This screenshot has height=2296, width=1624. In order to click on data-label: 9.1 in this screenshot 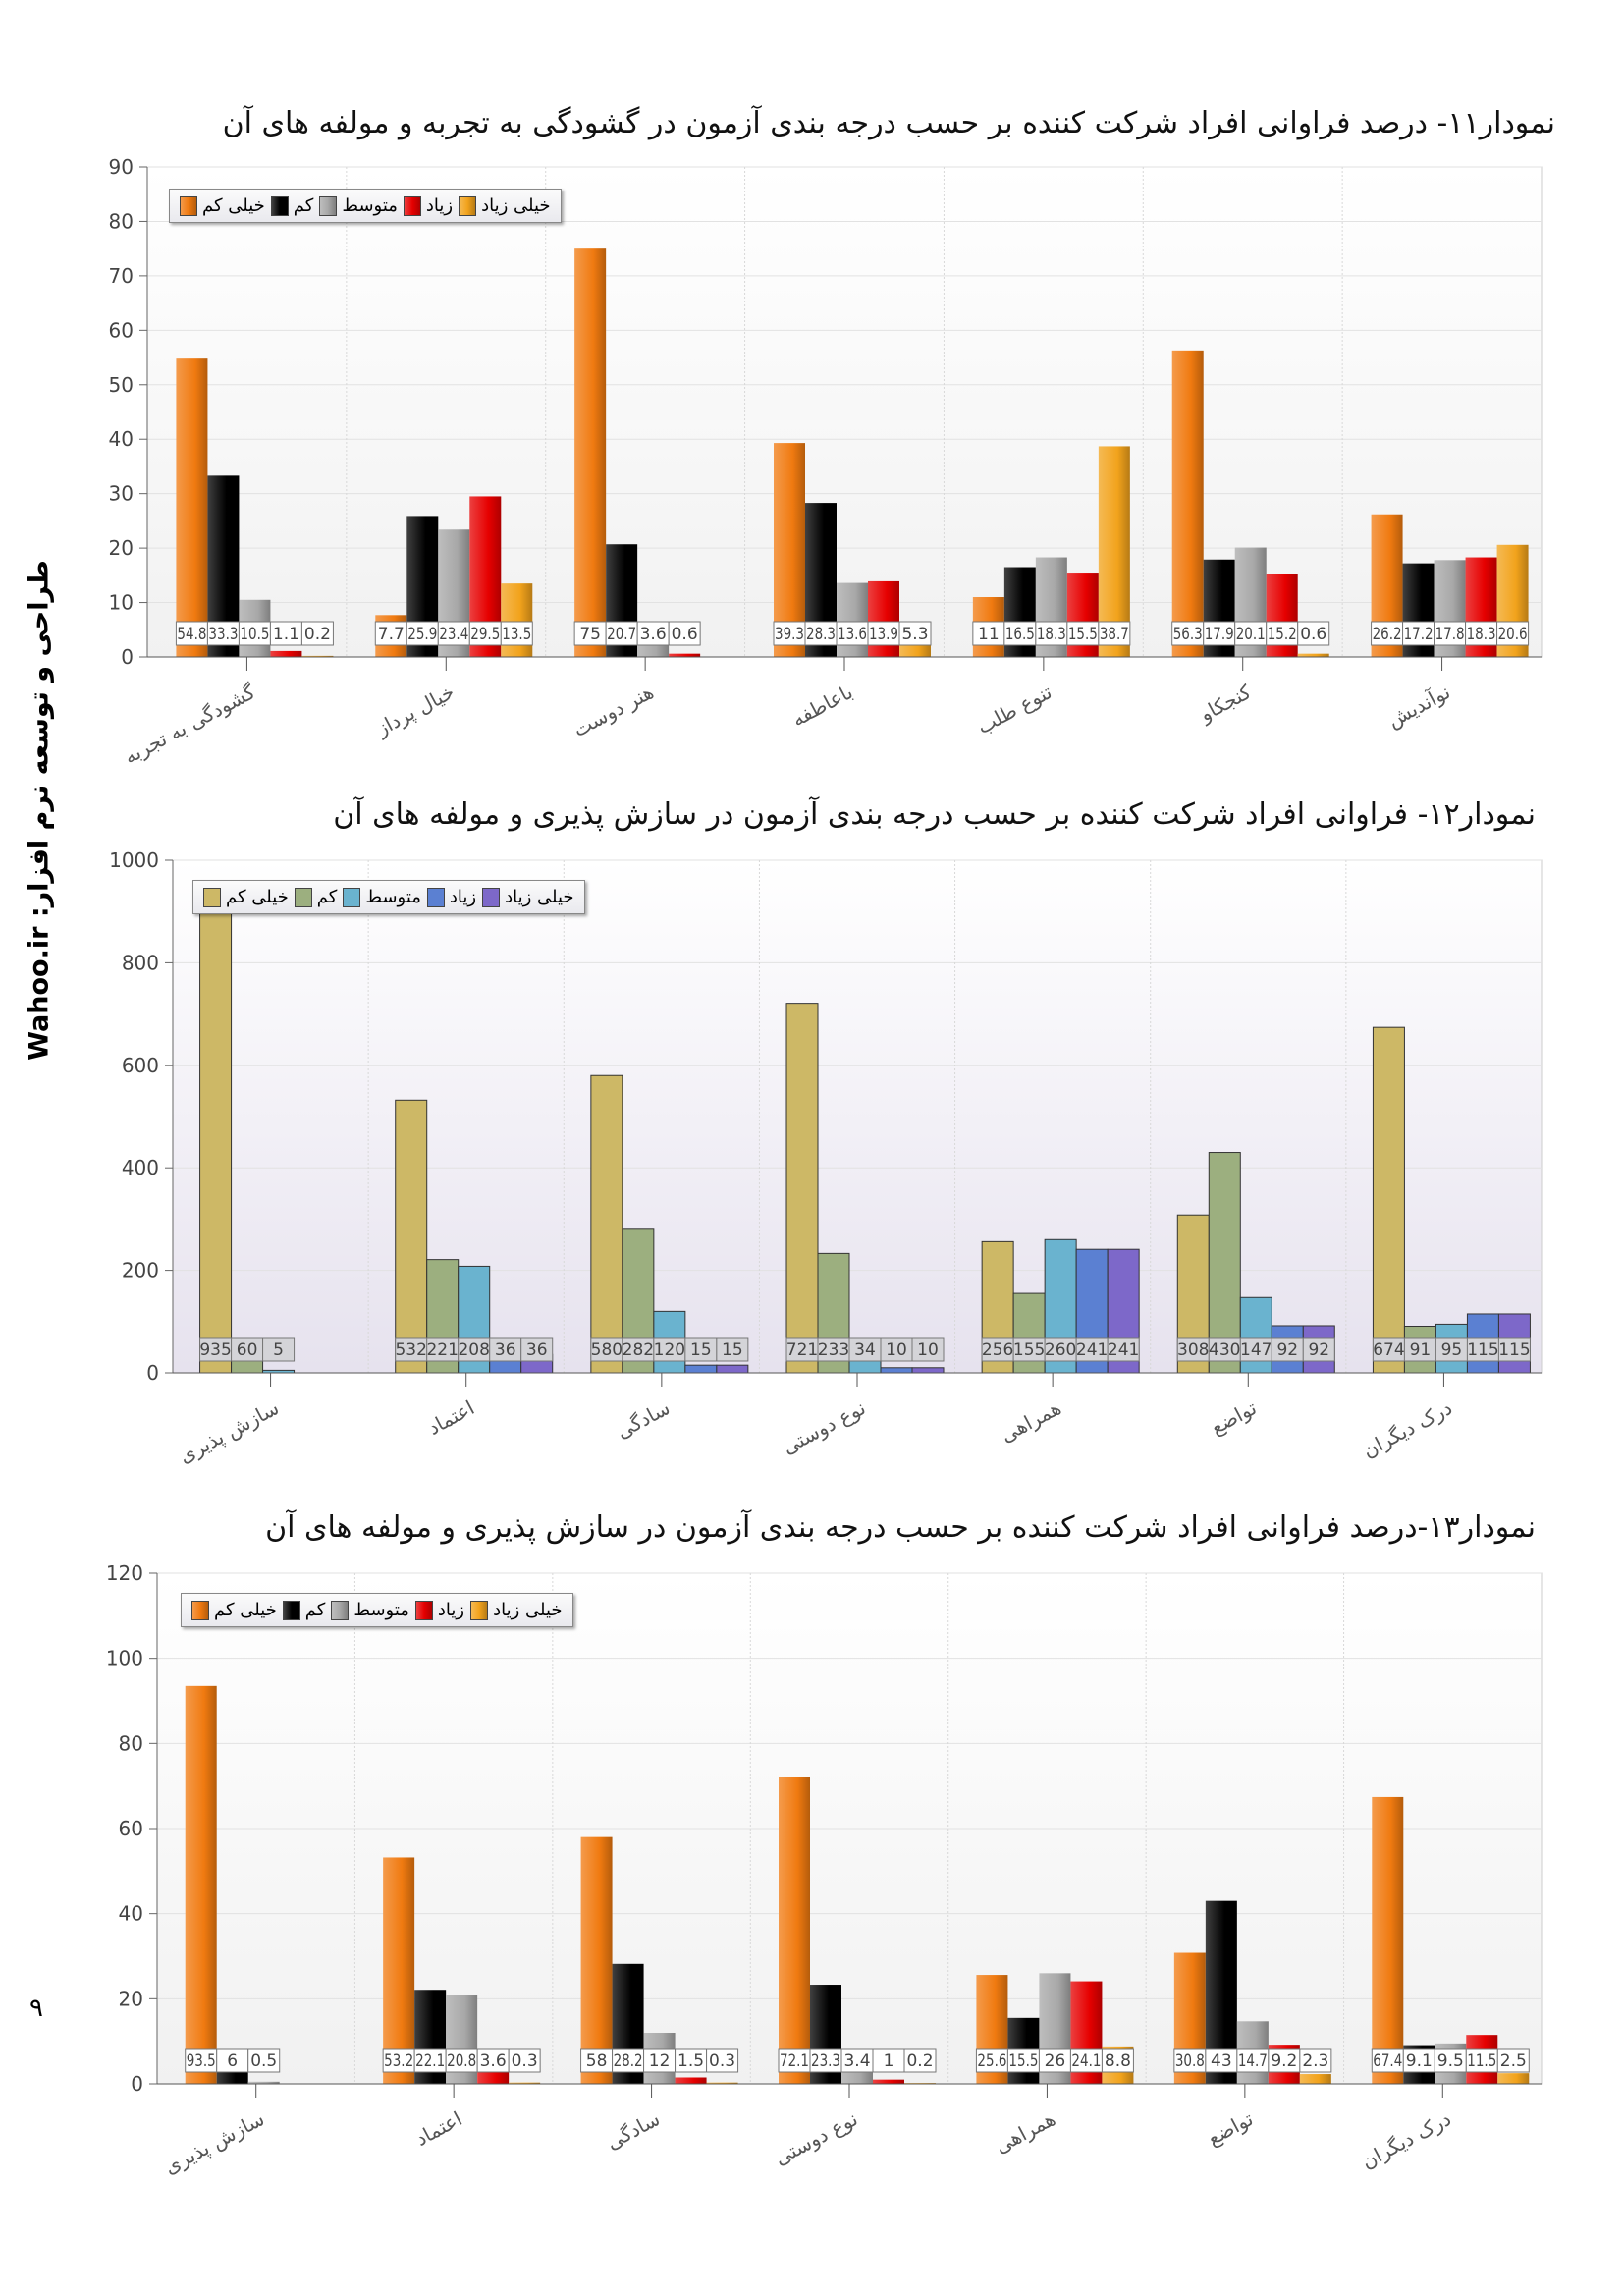, I will do `click(1419, 2061)`.